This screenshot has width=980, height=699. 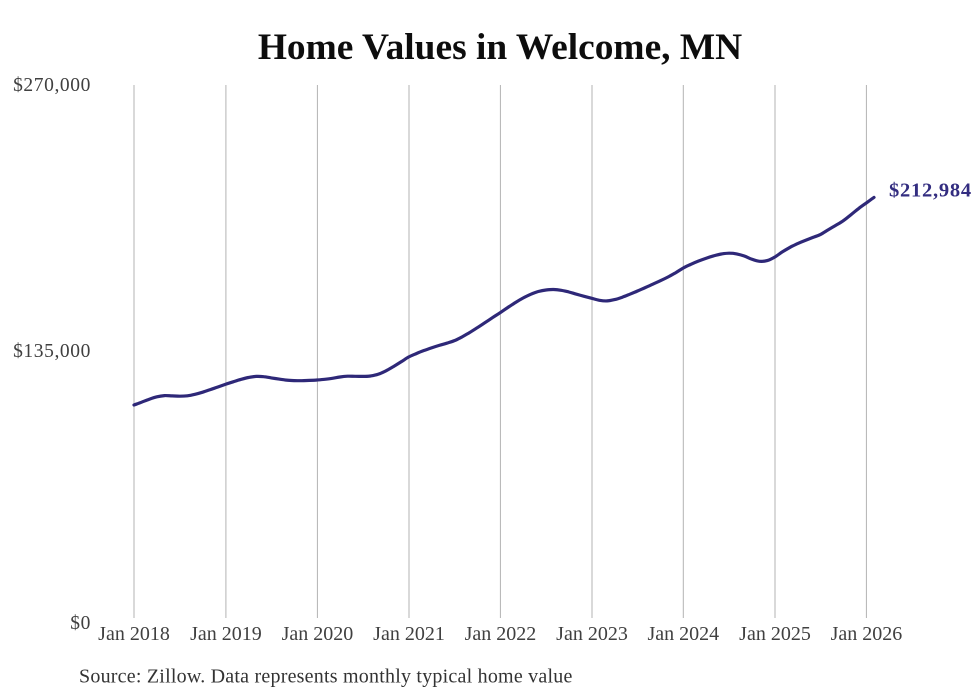 I want to click on svg-text: Jan 2020, so click(x=318, y=634).